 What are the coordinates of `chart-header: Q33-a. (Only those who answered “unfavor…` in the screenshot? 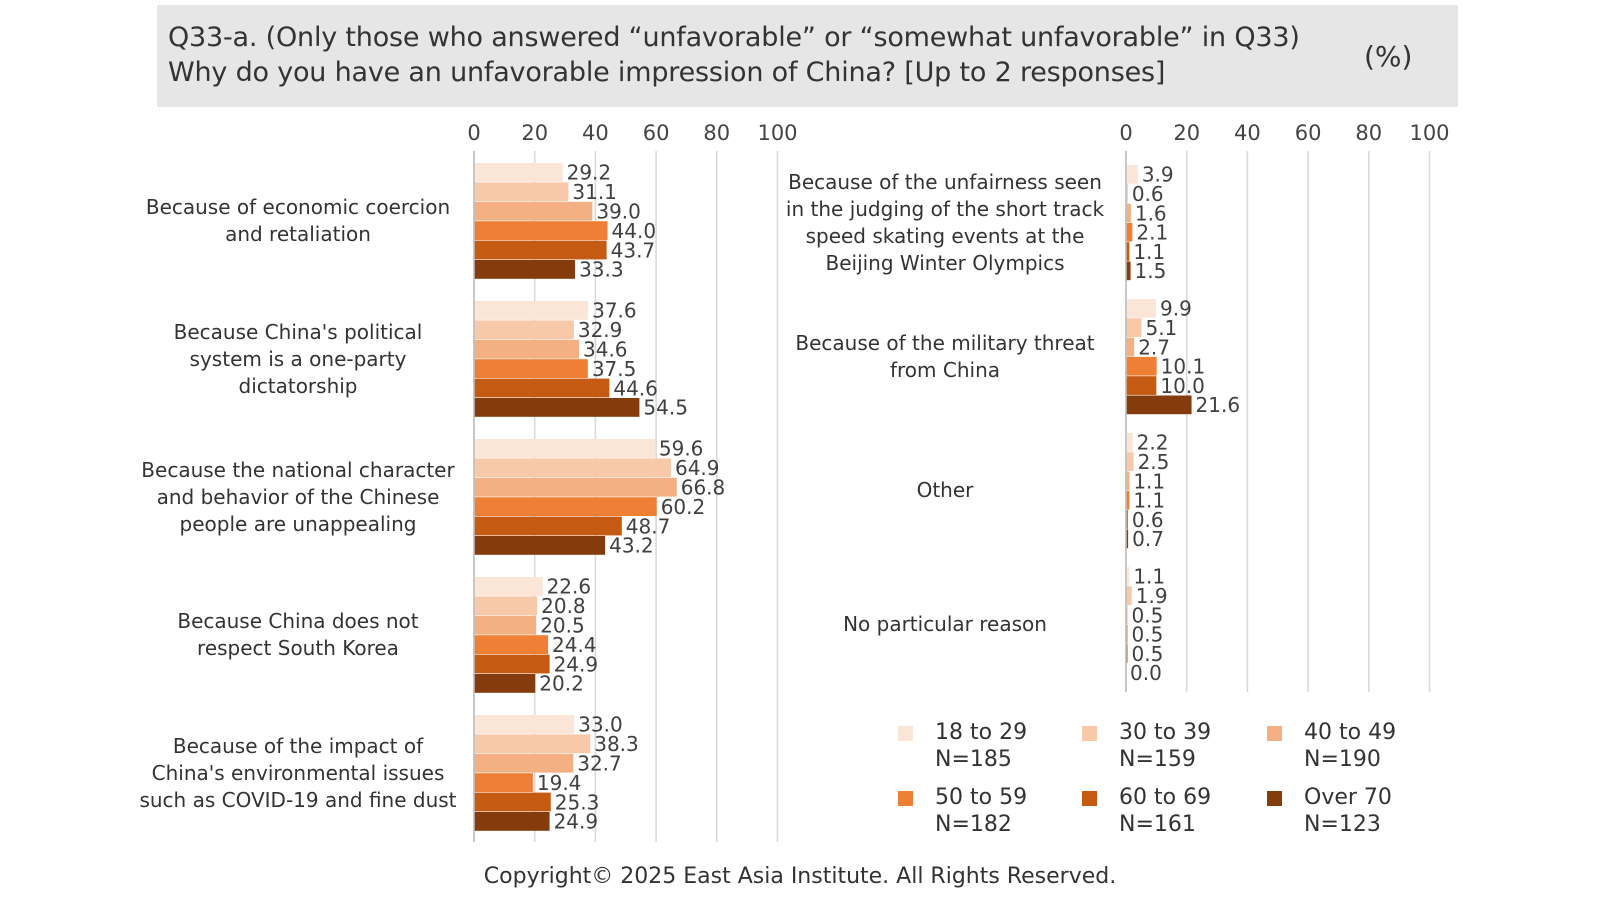 It's located at (807, 56).